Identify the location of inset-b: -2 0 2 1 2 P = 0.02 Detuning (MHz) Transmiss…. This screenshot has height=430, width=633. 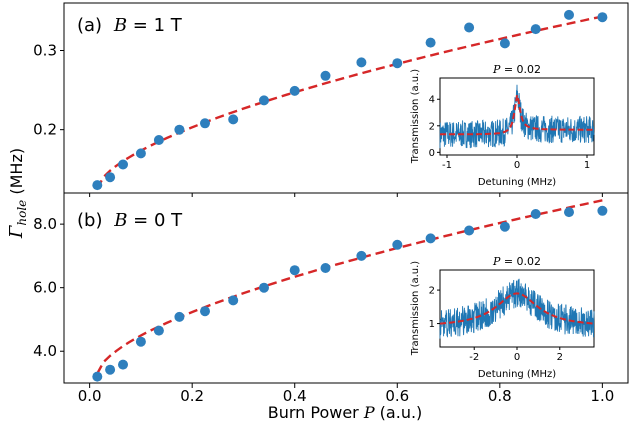
(502, 317).